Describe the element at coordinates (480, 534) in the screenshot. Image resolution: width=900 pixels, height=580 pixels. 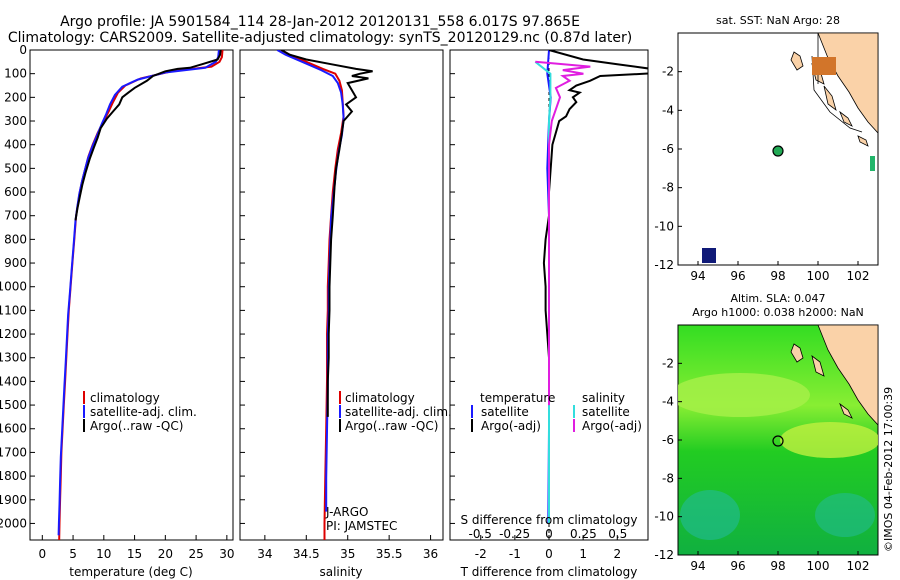
I see `s-diff-x-tick-label: -0.5` at that location.